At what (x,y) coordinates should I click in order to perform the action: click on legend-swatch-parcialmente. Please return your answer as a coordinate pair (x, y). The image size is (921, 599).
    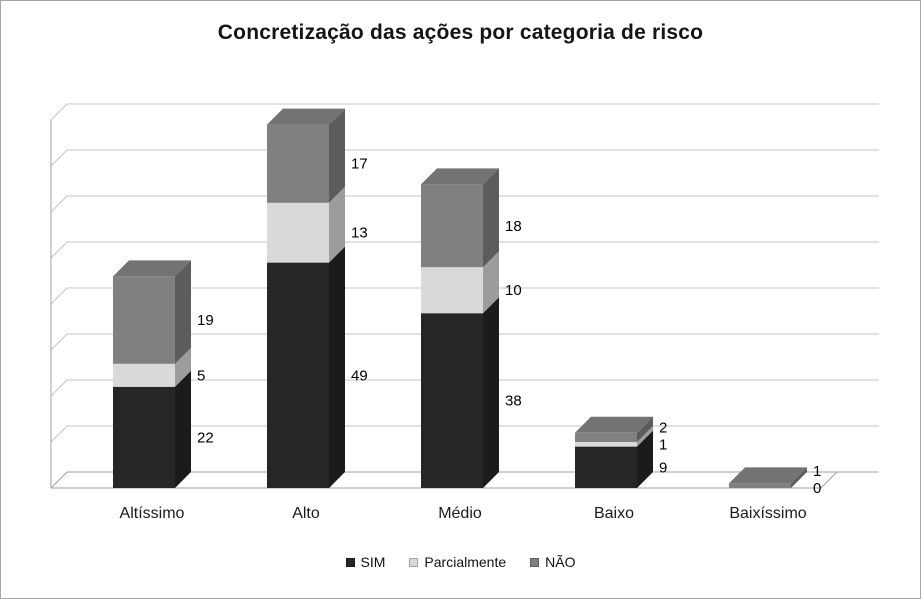
    Looking at the image, I should click on (414, 562).